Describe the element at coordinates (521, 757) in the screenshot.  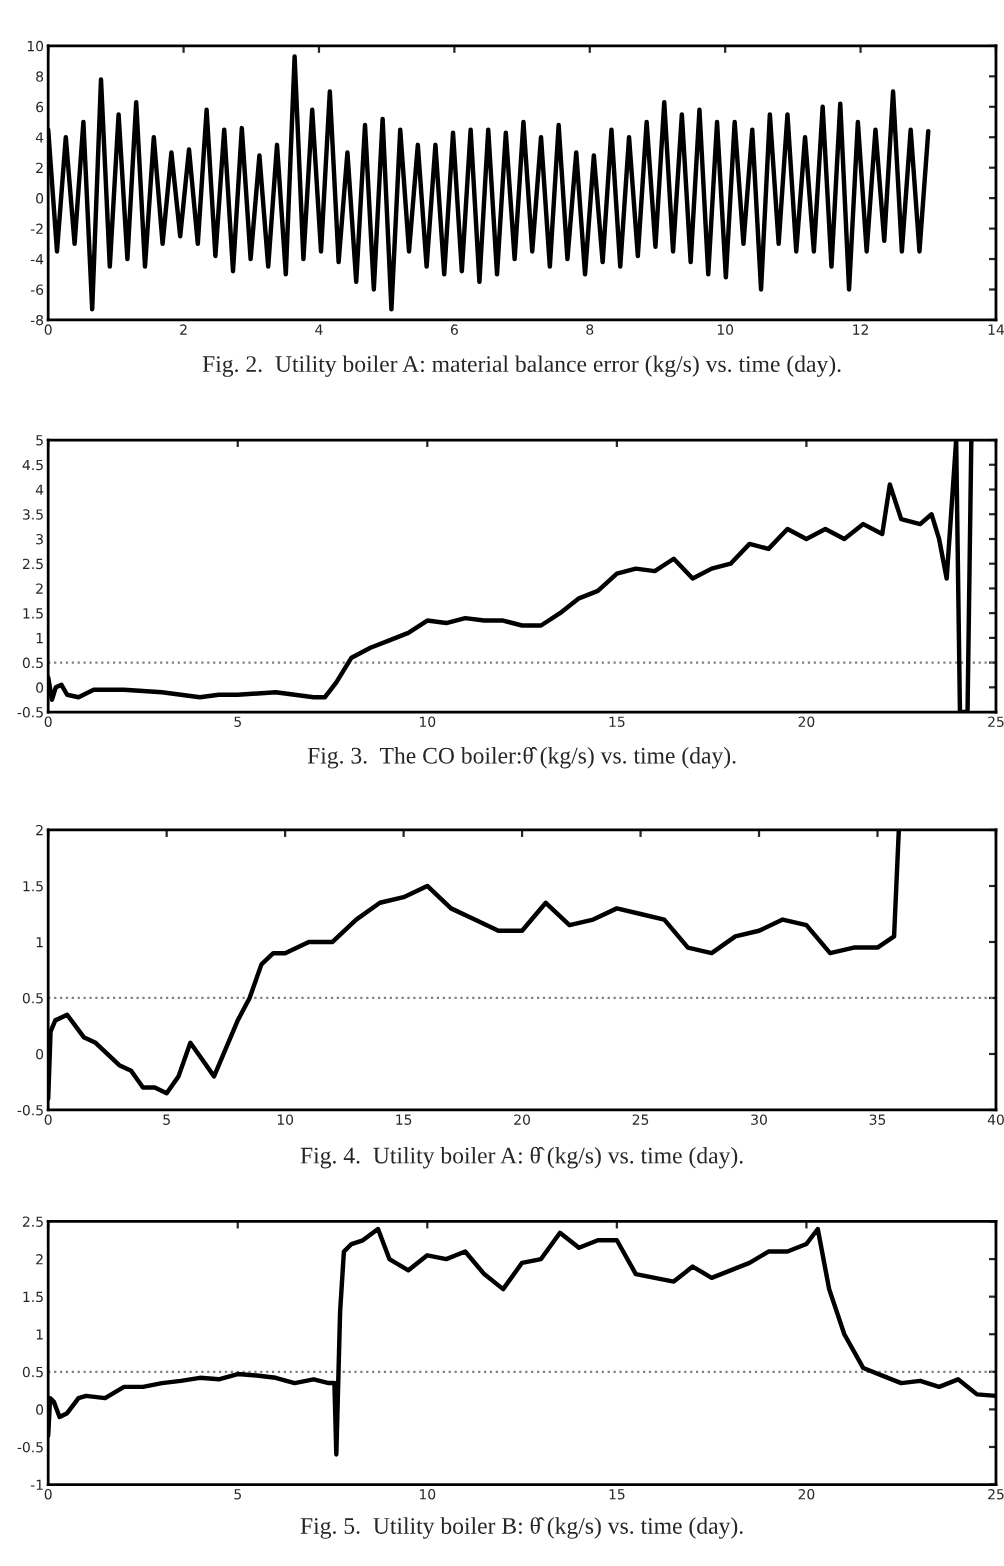
I see `text: Fig. 3. The CO boiler:θ̂ (kg/s) vs. time (day).` at that location.